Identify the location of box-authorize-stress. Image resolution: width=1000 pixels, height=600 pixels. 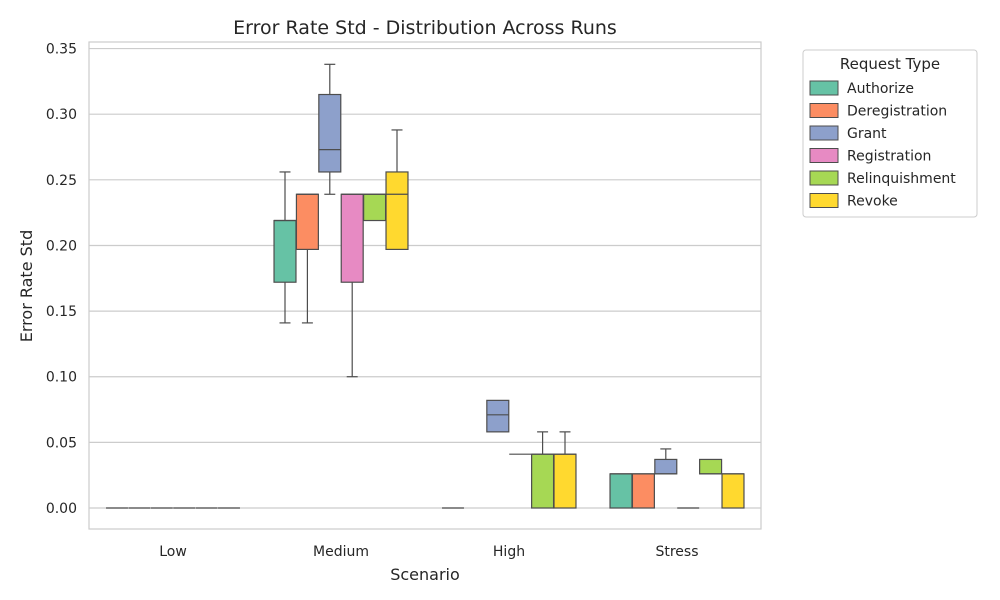
(621, 491).